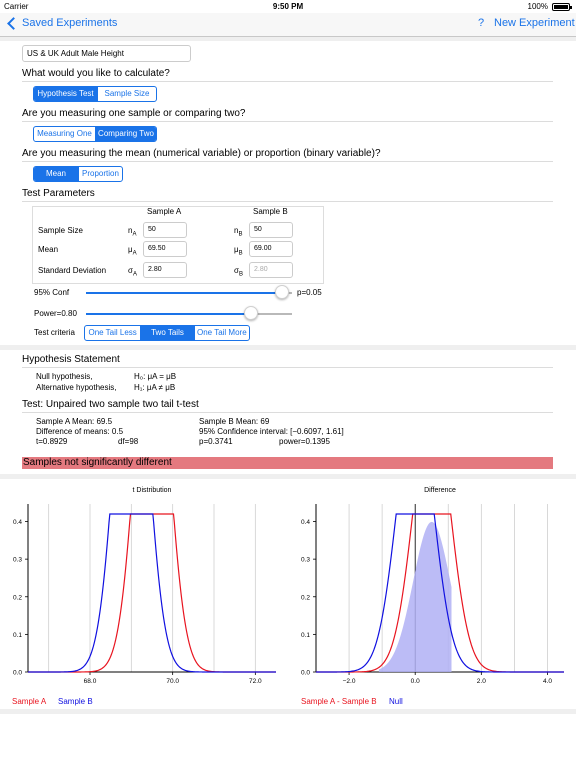 This screenshot has width=576, height=768. Describe the element at coordinates (80, 431) in the screenshot. I see `difference-of-means: Difference of means: 0.5` at that location.